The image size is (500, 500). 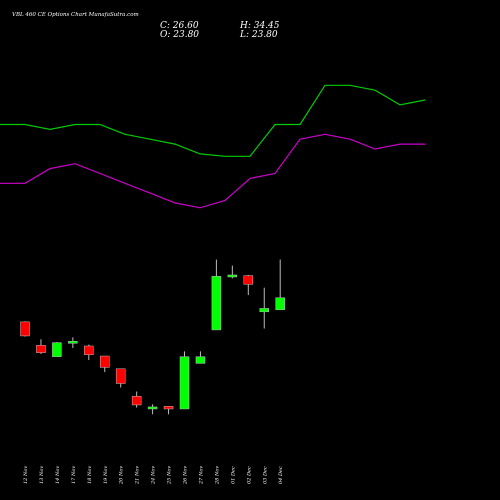 What do you see at coordinates (186, 475) in the screenshot?
I see `x-tick-label: 26 Nov` at bounding box center [186, 475].